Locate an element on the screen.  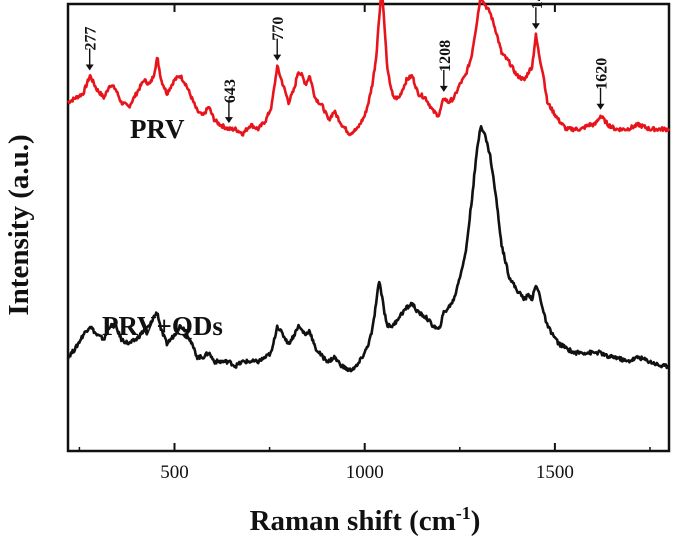
peak-label: 643 is located at coordinates (230, 91).